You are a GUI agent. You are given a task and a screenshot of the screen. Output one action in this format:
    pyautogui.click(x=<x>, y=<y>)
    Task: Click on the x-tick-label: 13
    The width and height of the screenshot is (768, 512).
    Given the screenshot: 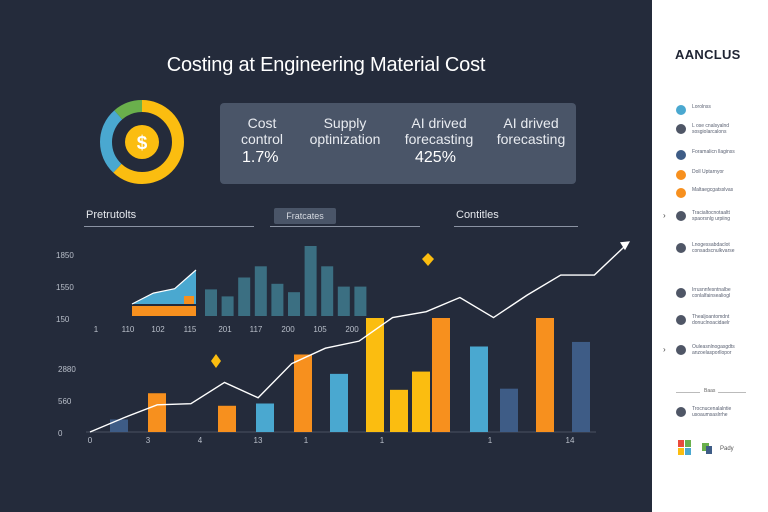 What is the action you would take?
    pyautogui.click(x=258, y=440)
    